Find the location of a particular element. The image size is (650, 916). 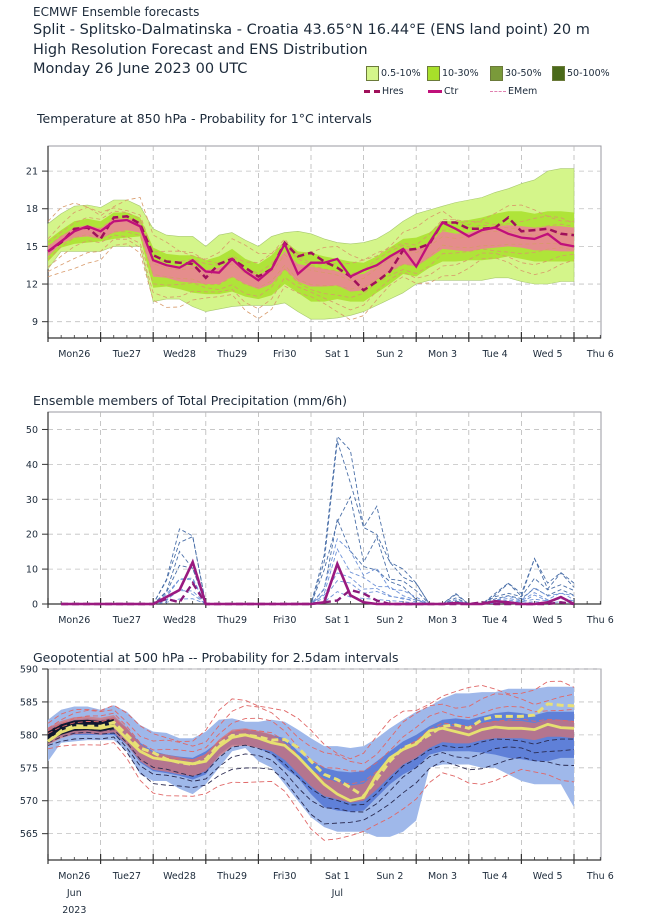

legend-bin-2: 30-50% is located at coordinates (516, 73).